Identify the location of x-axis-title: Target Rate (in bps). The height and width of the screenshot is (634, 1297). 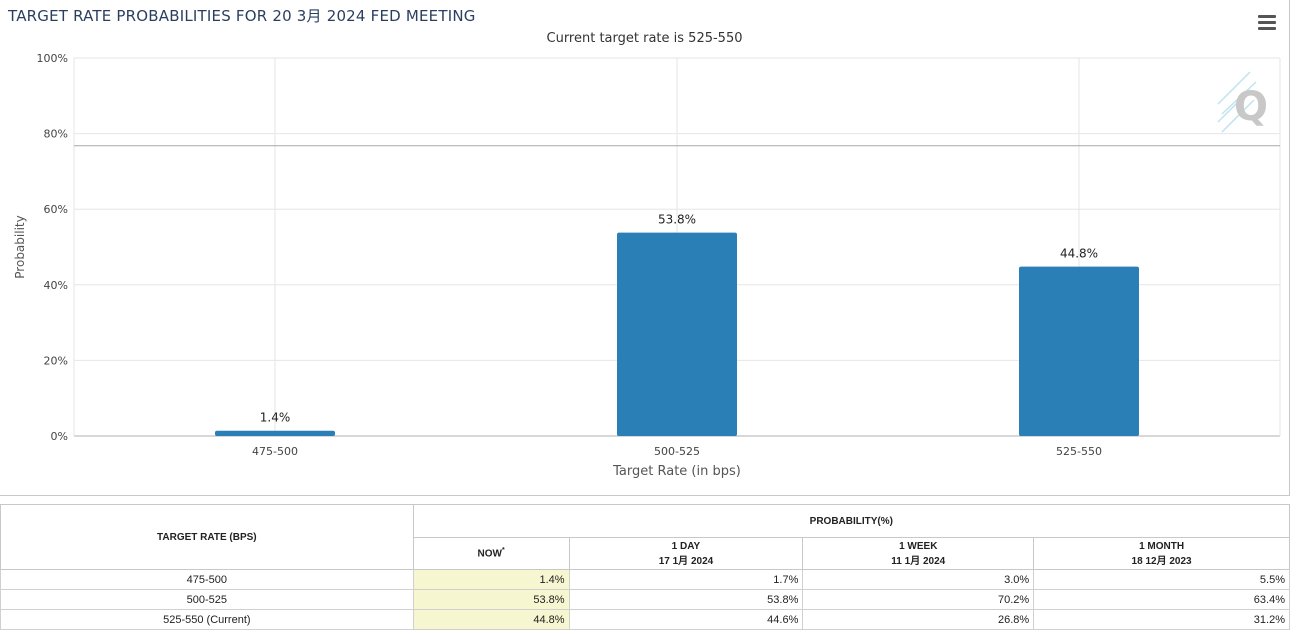
(676, 471).